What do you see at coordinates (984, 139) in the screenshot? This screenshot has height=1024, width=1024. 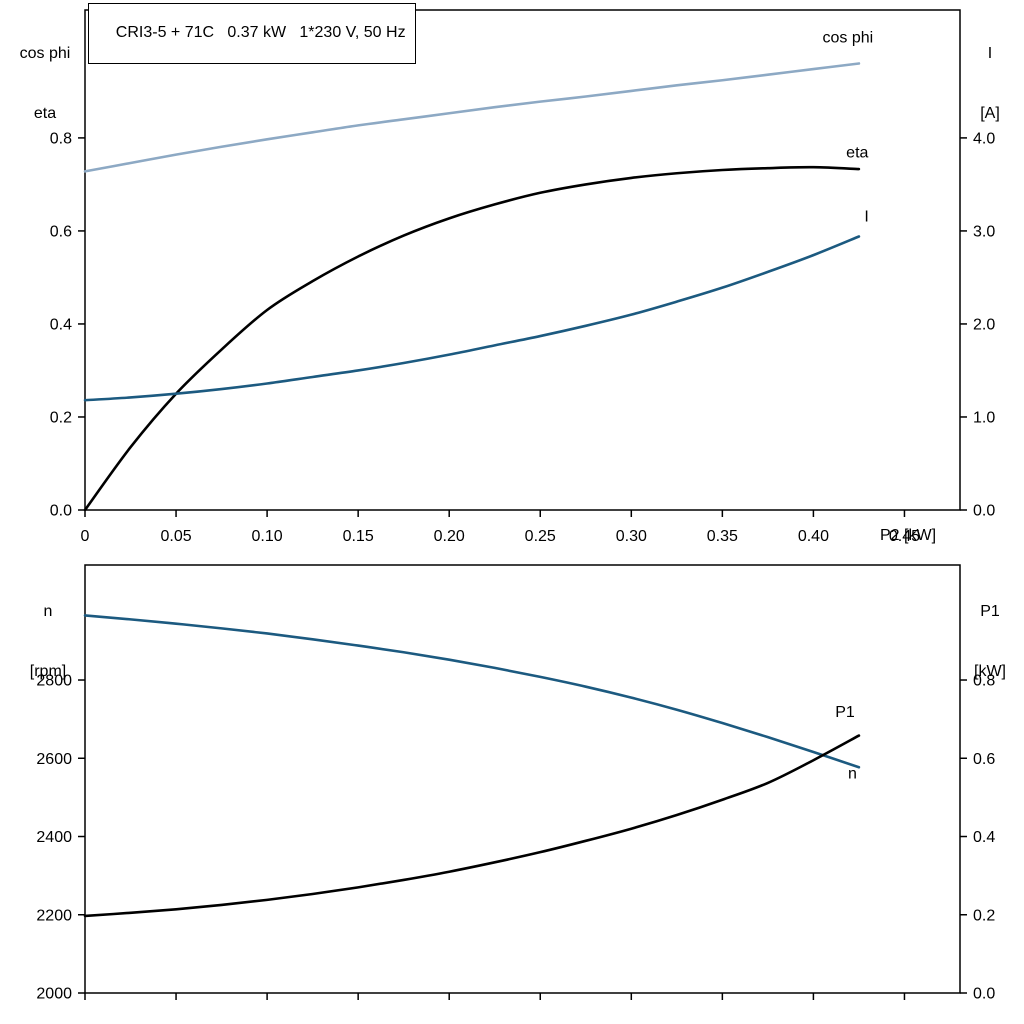 I see `right-axis-tick-label: 4.0` at bounding box center [984, 139].